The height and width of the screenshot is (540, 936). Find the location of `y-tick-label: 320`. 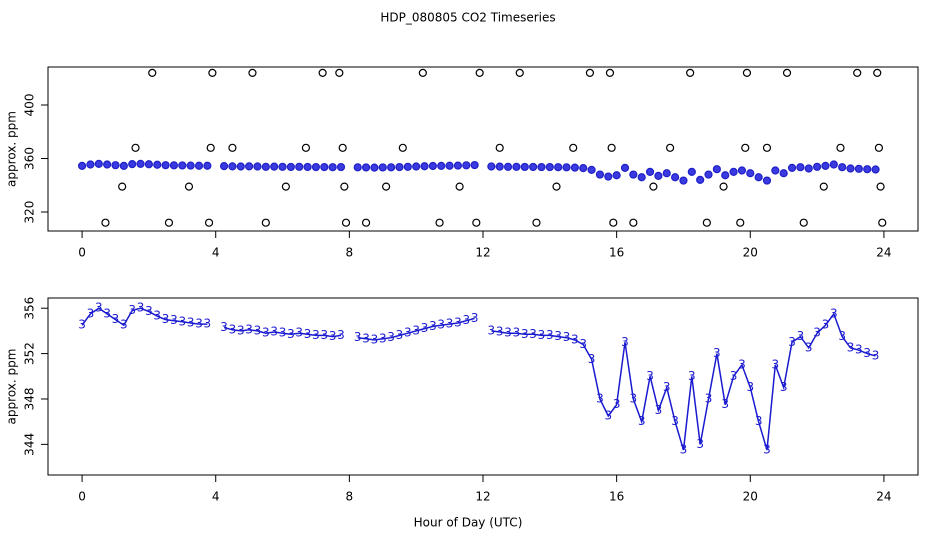

y-tick-label: 320 is located at coordinates (30, 212).